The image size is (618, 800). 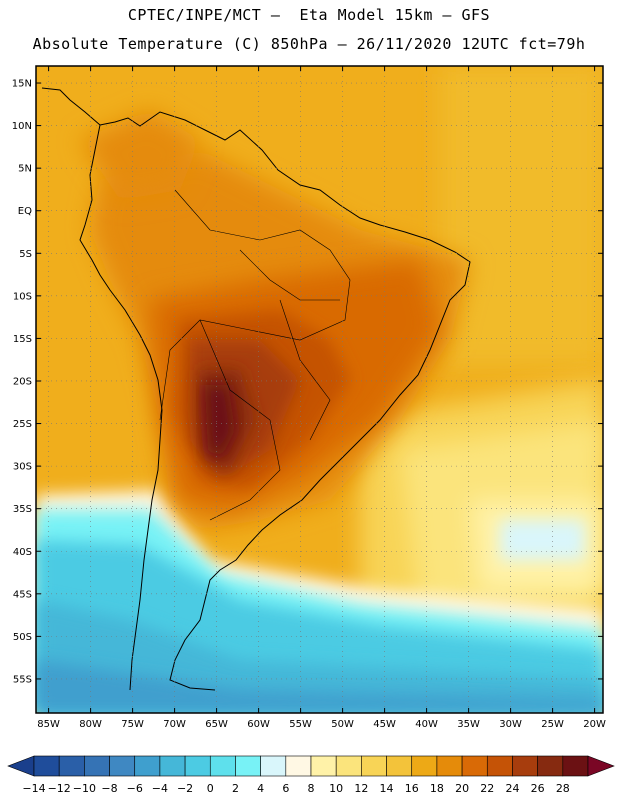 What do you see at coordinates (437, 788) in the screenshot?
I see `colorbar-label: 18` at bounding box center [437, 788].